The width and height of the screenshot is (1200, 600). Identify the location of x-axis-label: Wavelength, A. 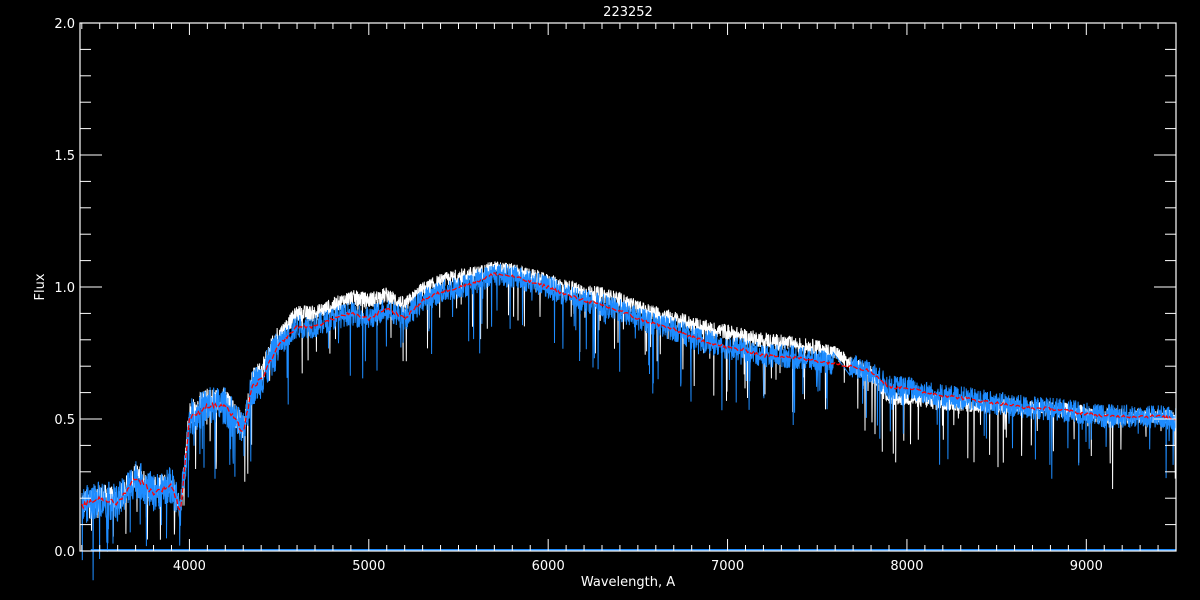
(628, 582).